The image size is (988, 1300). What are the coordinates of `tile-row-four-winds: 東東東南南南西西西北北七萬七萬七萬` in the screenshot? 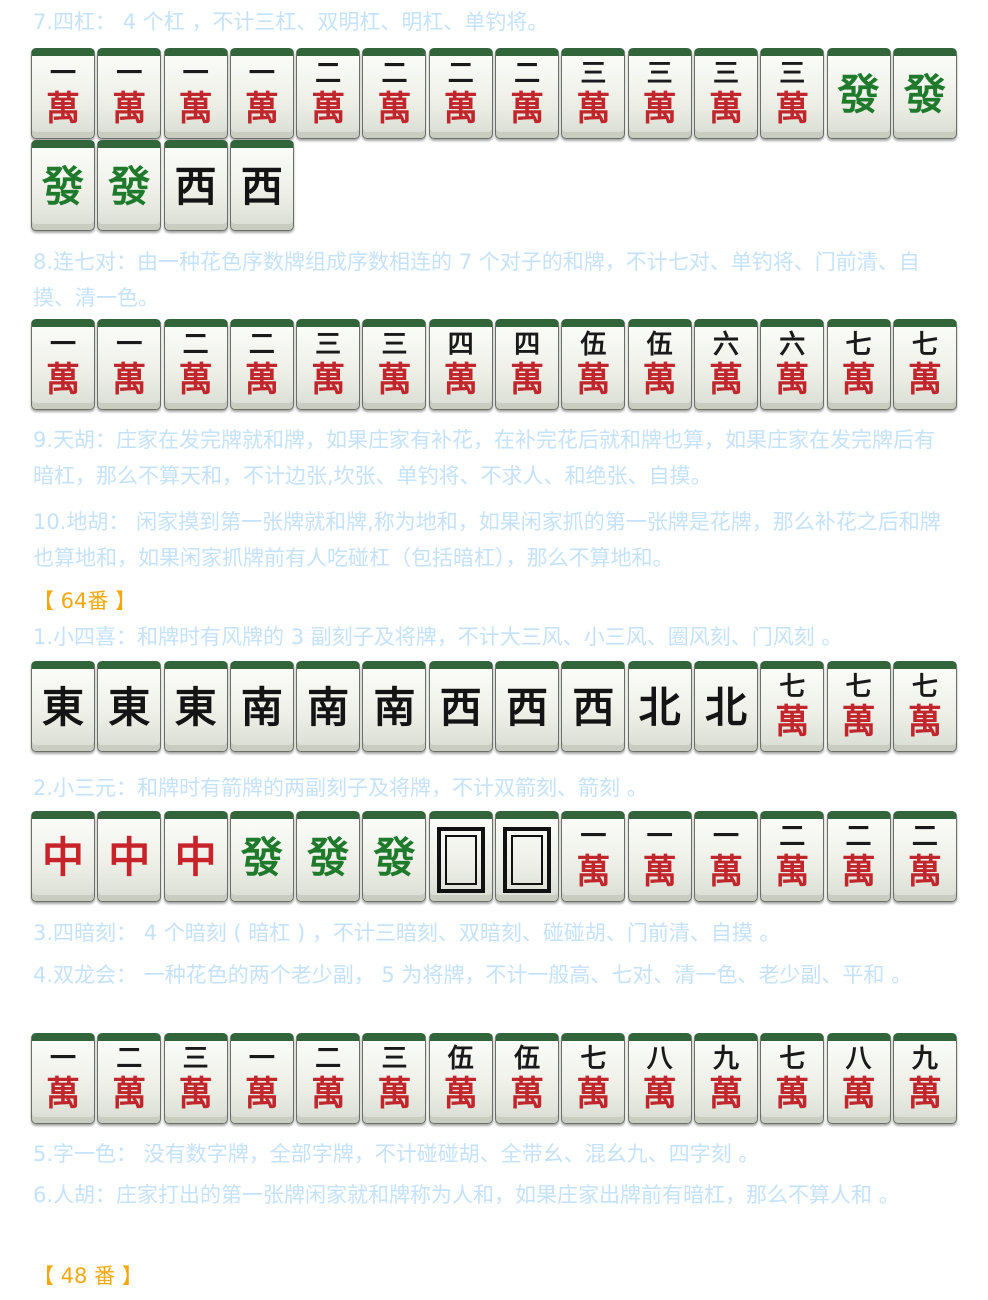 It's located at (494, 706).